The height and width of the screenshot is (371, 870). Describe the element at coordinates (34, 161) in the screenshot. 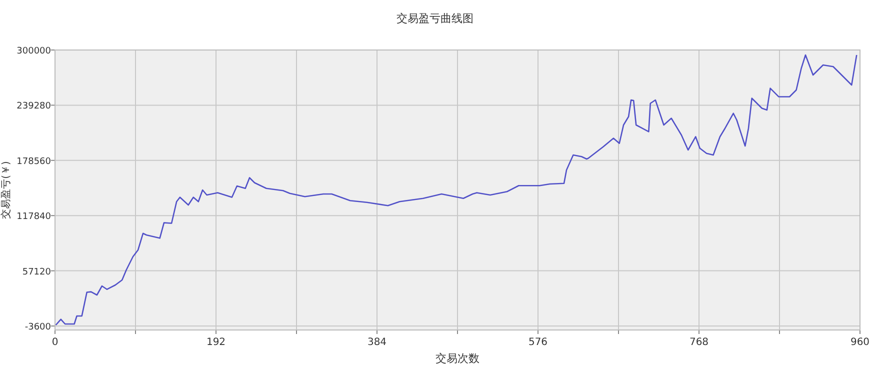

I see `y-tick-label: 178560` at that location.